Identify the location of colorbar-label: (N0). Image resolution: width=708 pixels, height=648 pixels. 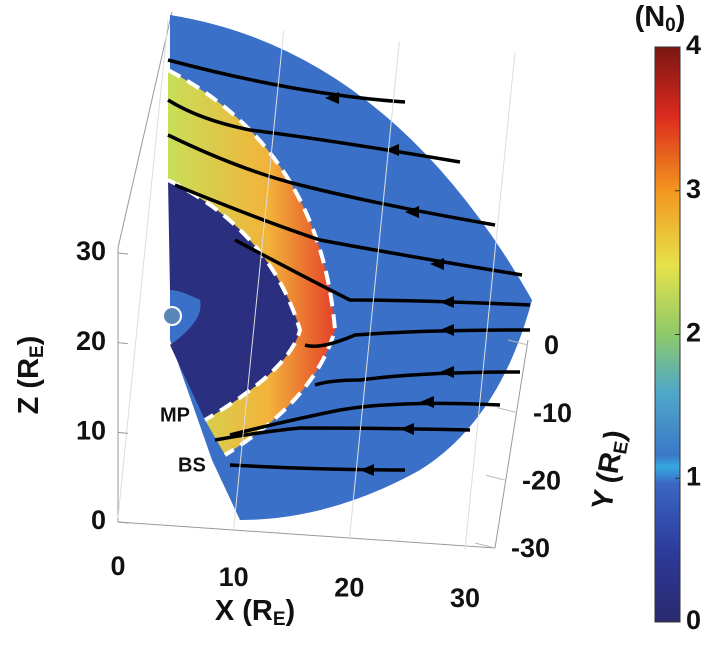
(660, 18).